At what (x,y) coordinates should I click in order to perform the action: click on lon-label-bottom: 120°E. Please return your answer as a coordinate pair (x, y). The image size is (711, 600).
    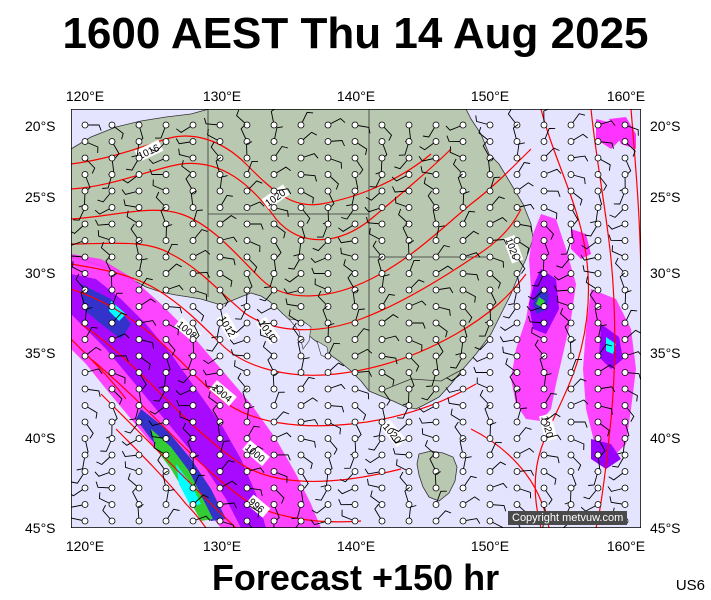
    Looking at the image, I should click on (85, 546).